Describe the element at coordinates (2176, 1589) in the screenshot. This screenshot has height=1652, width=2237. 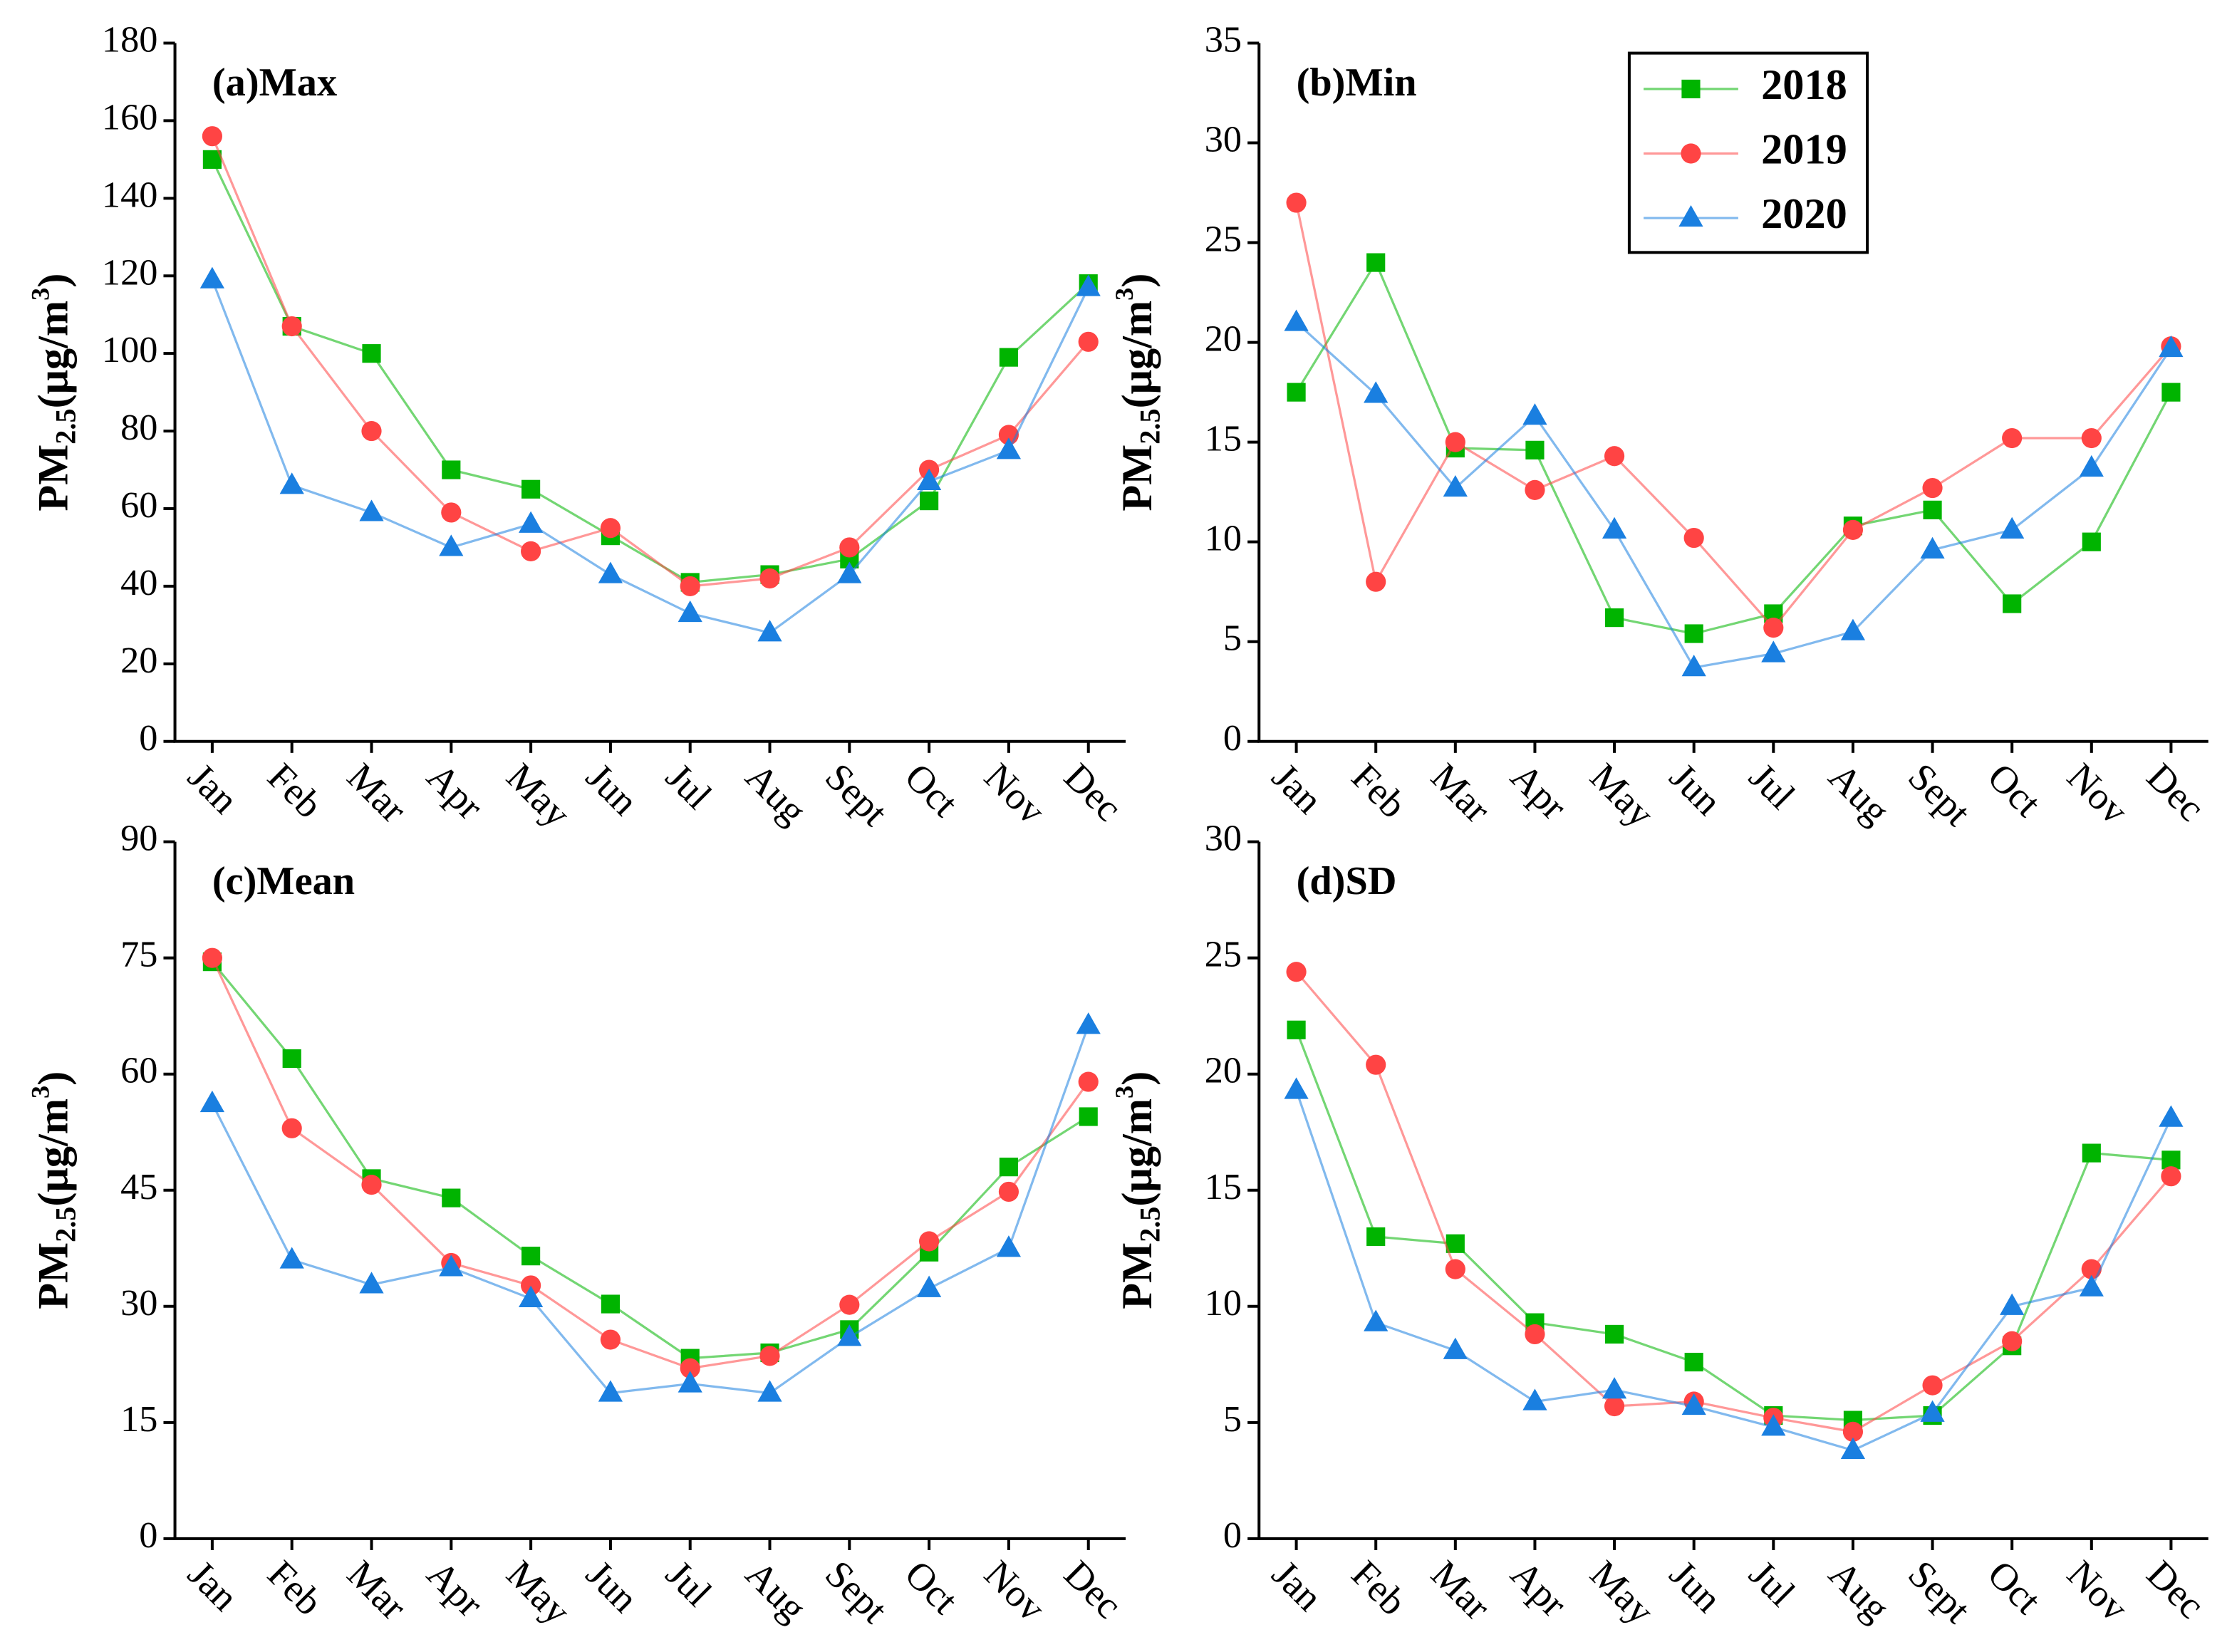
I see `x-tick-label: Dec` at that location.